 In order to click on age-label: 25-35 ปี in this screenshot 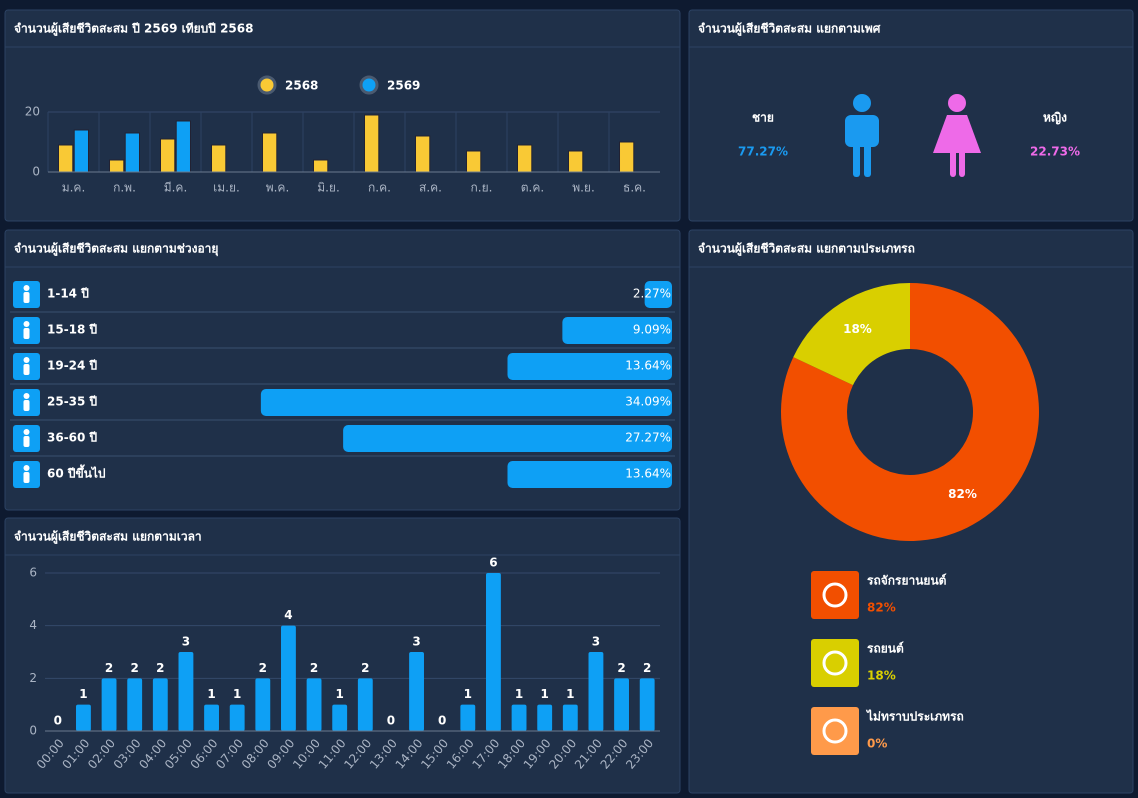, I will do `click(72, 402)`.